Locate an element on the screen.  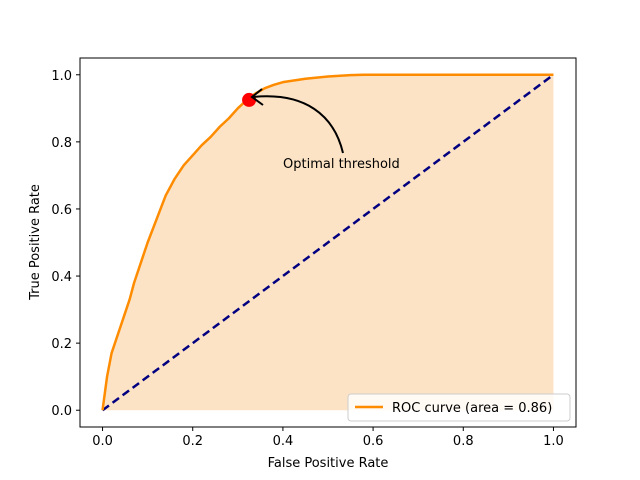
y-tick-label: 0.6 is located at coordinates (61, 210).